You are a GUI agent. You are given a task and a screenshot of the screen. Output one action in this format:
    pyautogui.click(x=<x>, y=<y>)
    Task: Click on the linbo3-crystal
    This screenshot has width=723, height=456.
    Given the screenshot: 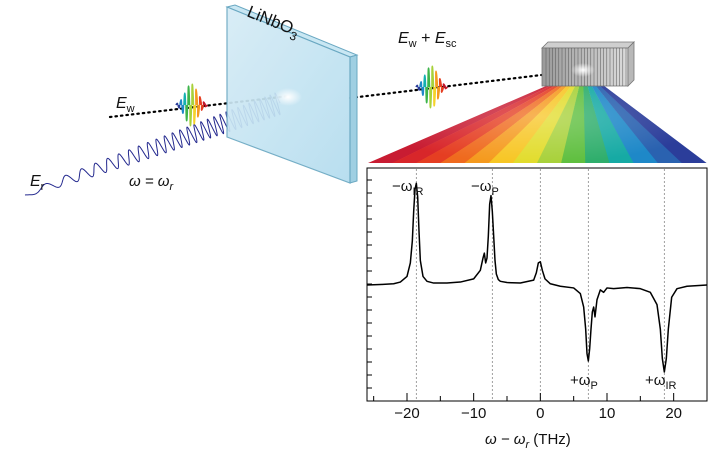 What is the action you would take?
    pyautogui.click(x=292, y=94)
    